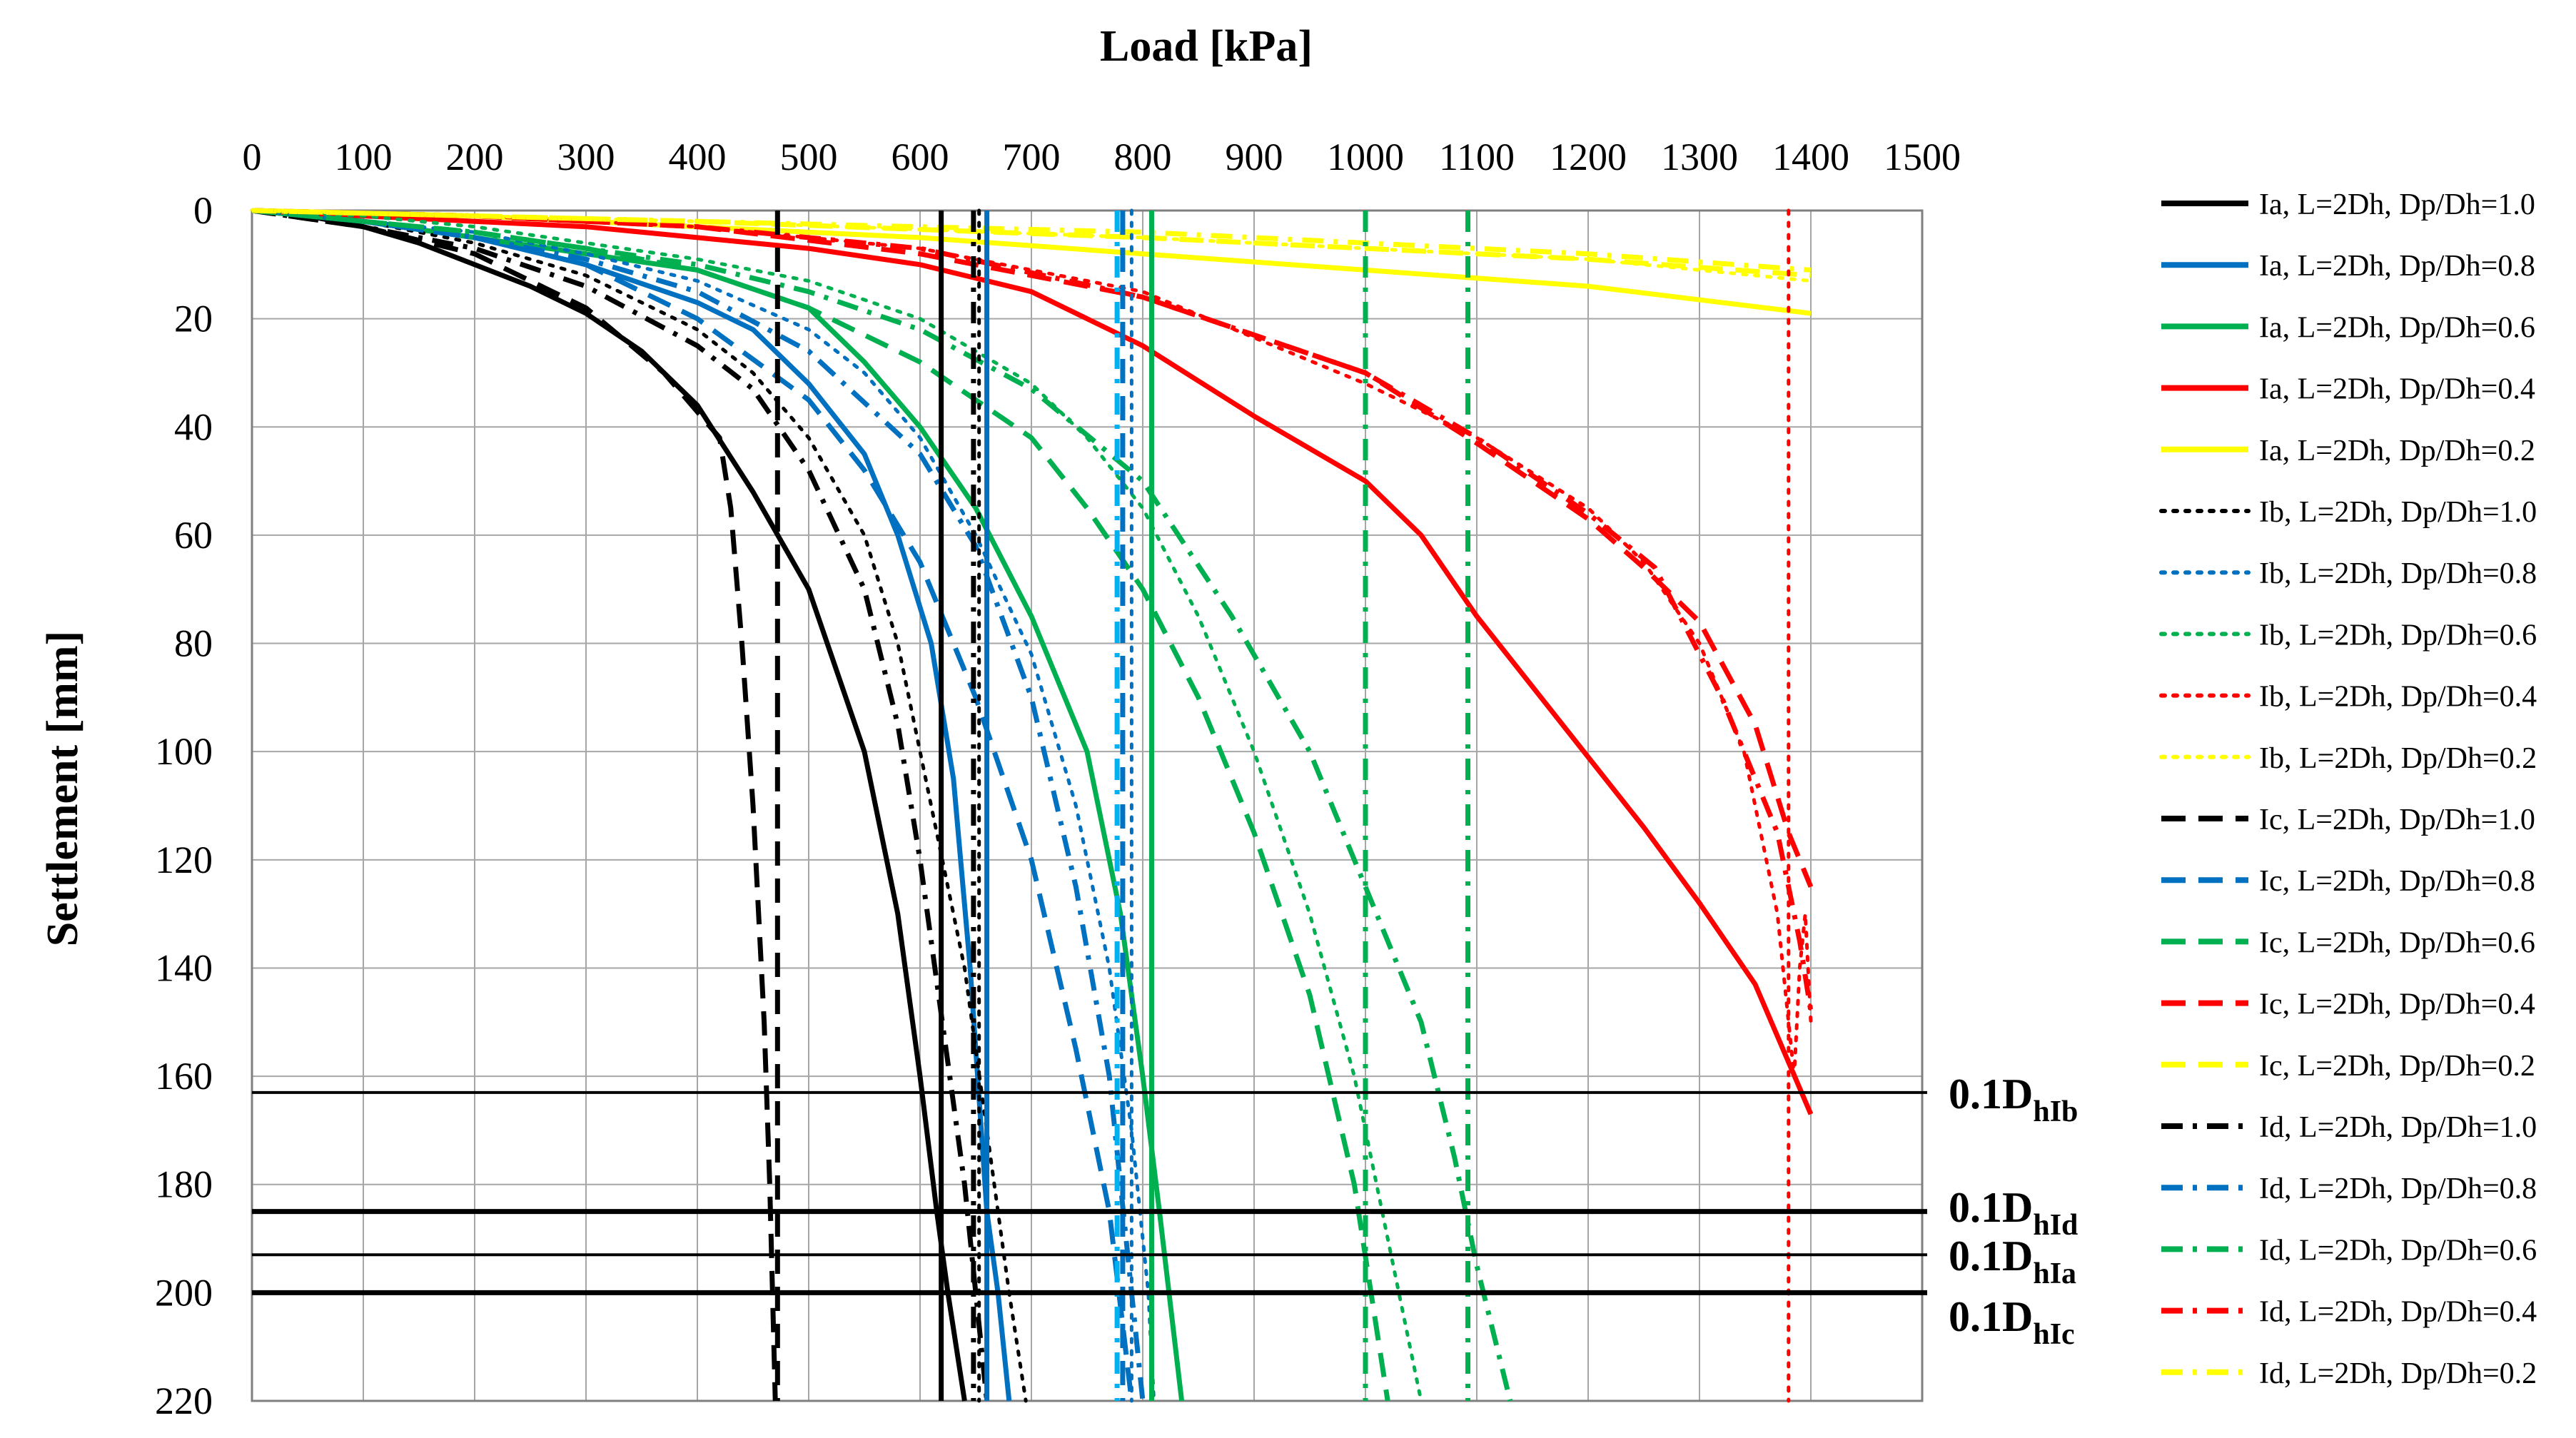  What do you see at coordinates (63, 788) in the screenshot?
I see `y-axis-title: Settlement [mm]` at bounding box center [63, 788].